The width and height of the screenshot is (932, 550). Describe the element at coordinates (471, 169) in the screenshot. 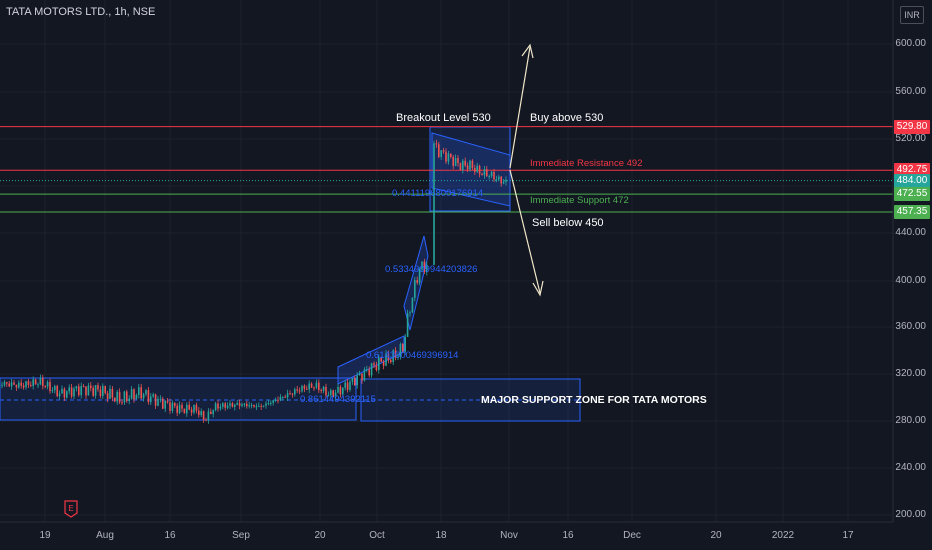

I see `falling-channel` at that location.